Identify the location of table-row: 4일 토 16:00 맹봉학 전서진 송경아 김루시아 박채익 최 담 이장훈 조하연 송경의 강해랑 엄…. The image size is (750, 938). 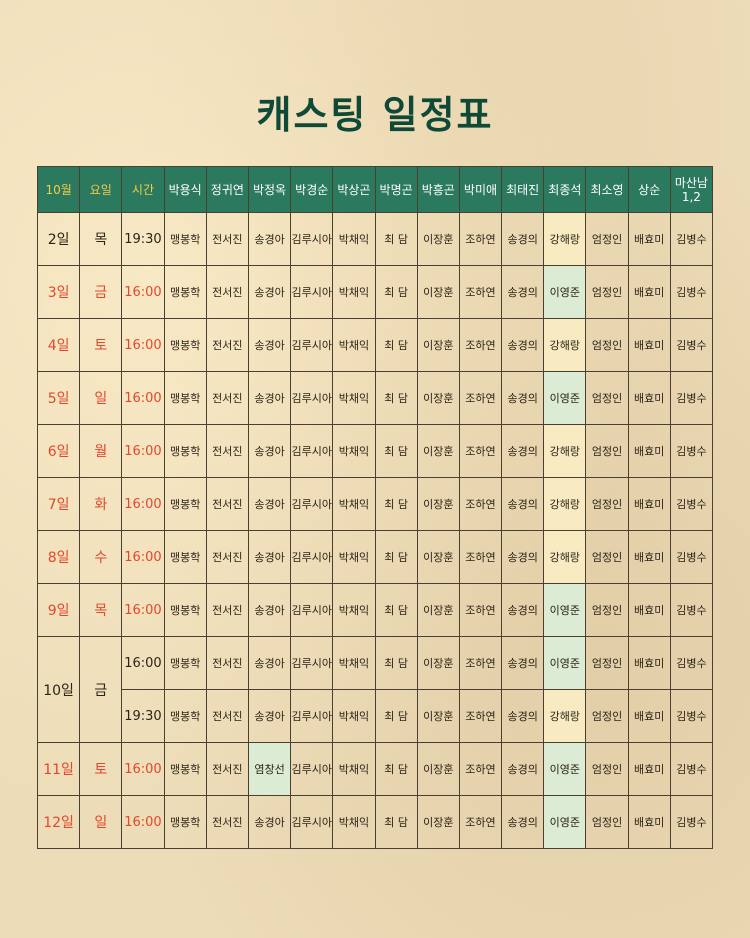
(375, 345).